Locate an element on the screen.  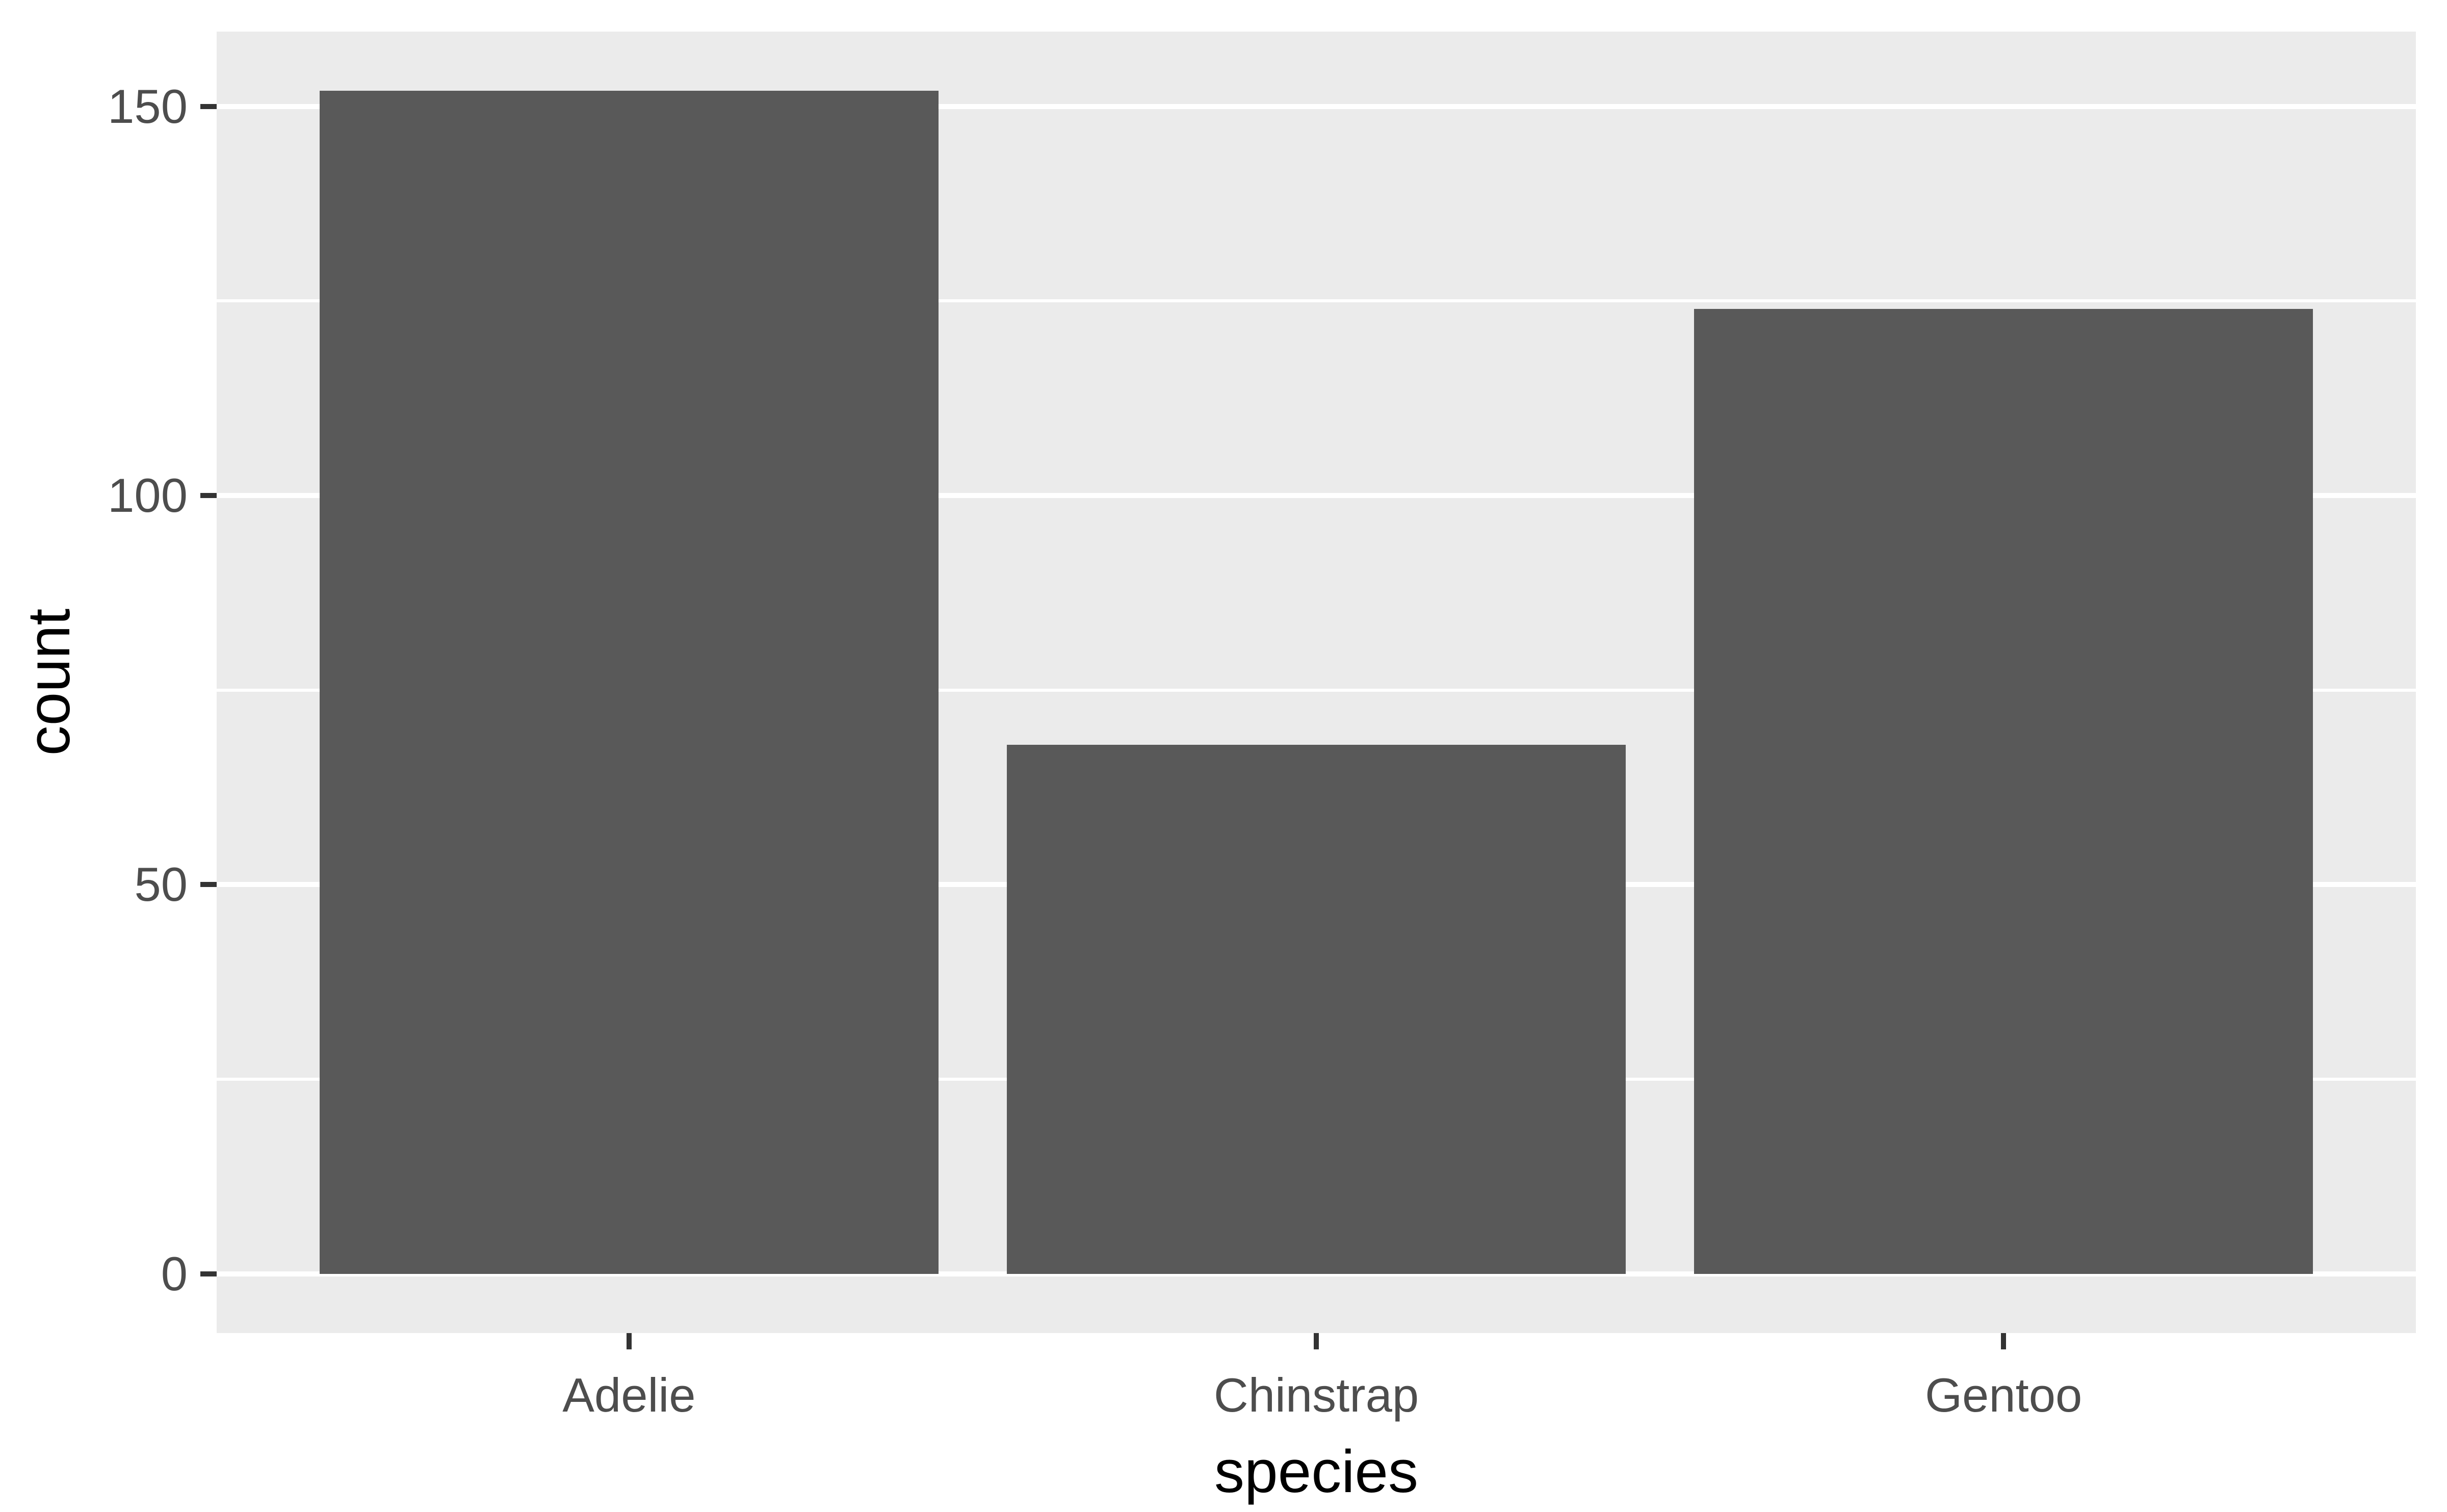
y-tick-label: 100 is located at coordinates (148, 495).